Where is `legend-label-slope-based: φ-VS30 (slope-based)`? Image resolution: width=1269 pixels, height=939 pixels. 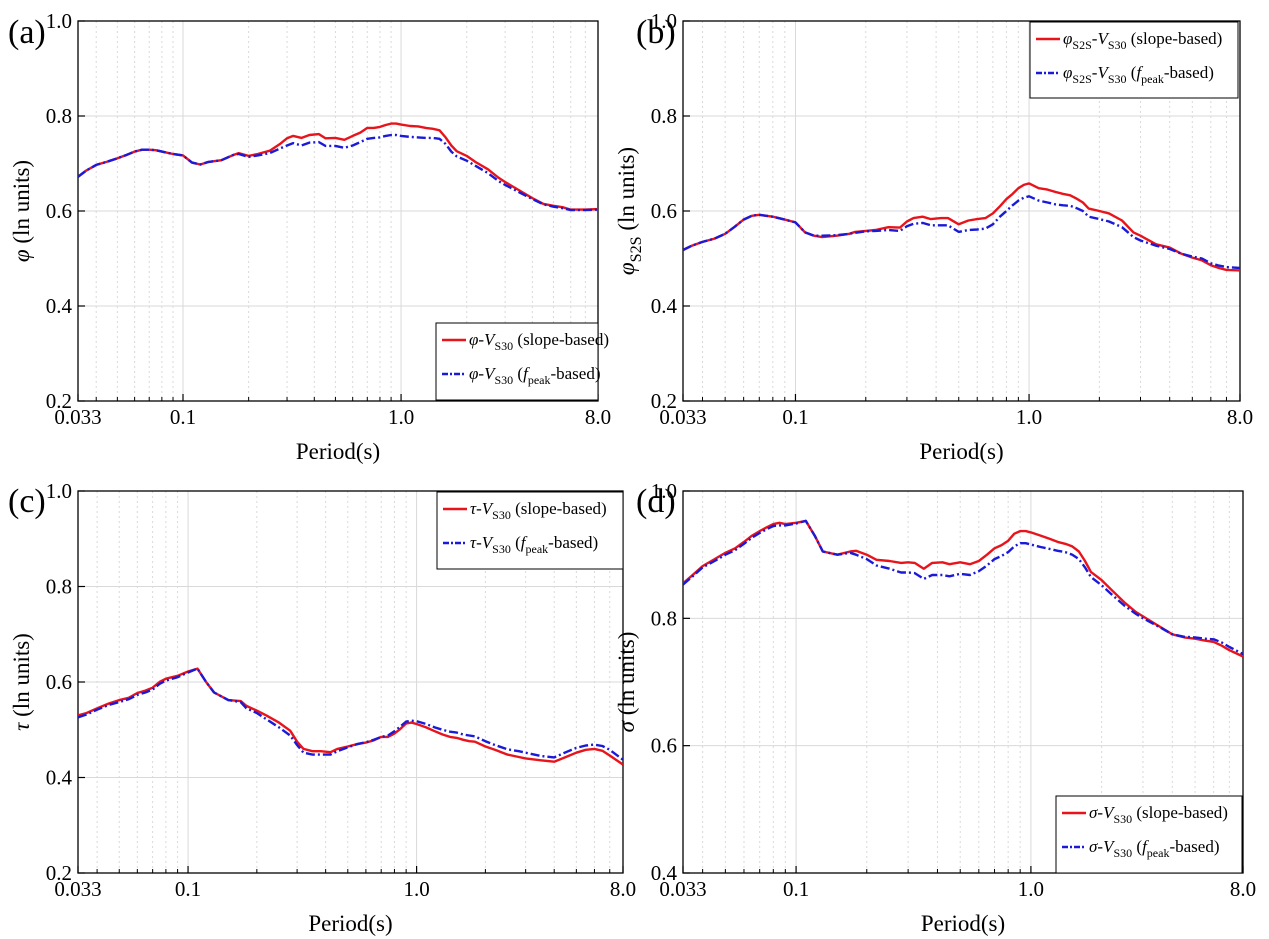
legend-label-slope-based: φ-VS30 (slope-based) is located at coordinates (539, 341).